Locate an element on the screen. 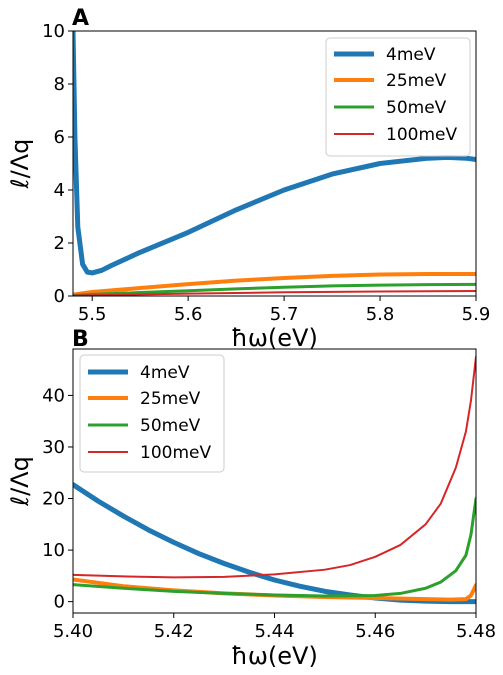 The height and width of the screenshot is (675, 503). panel-a-y-axis-label: ℓ/Λq is located at coordinates (20, 164).